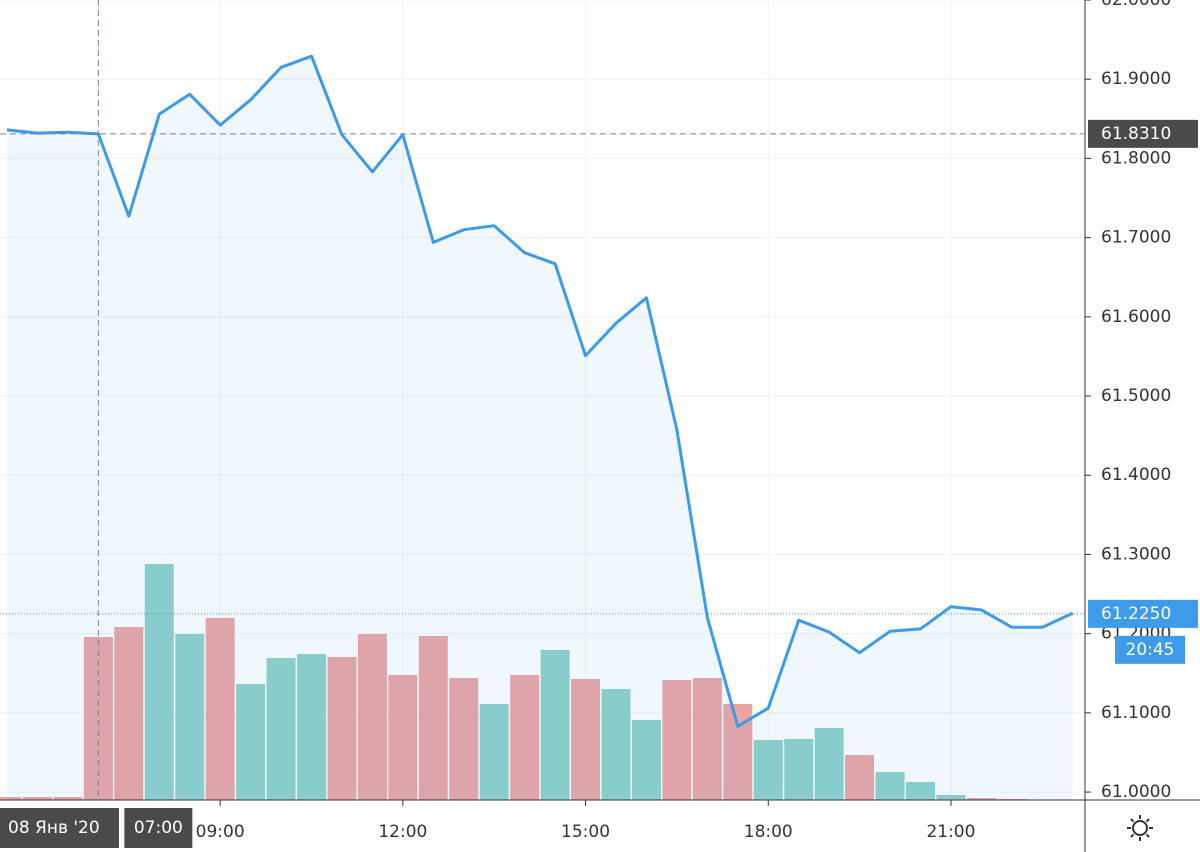  What do you see at coordinates (402, 832) in the screenshot?
I see `x-tick-label: 12:00` at bounding box center [402, 832].